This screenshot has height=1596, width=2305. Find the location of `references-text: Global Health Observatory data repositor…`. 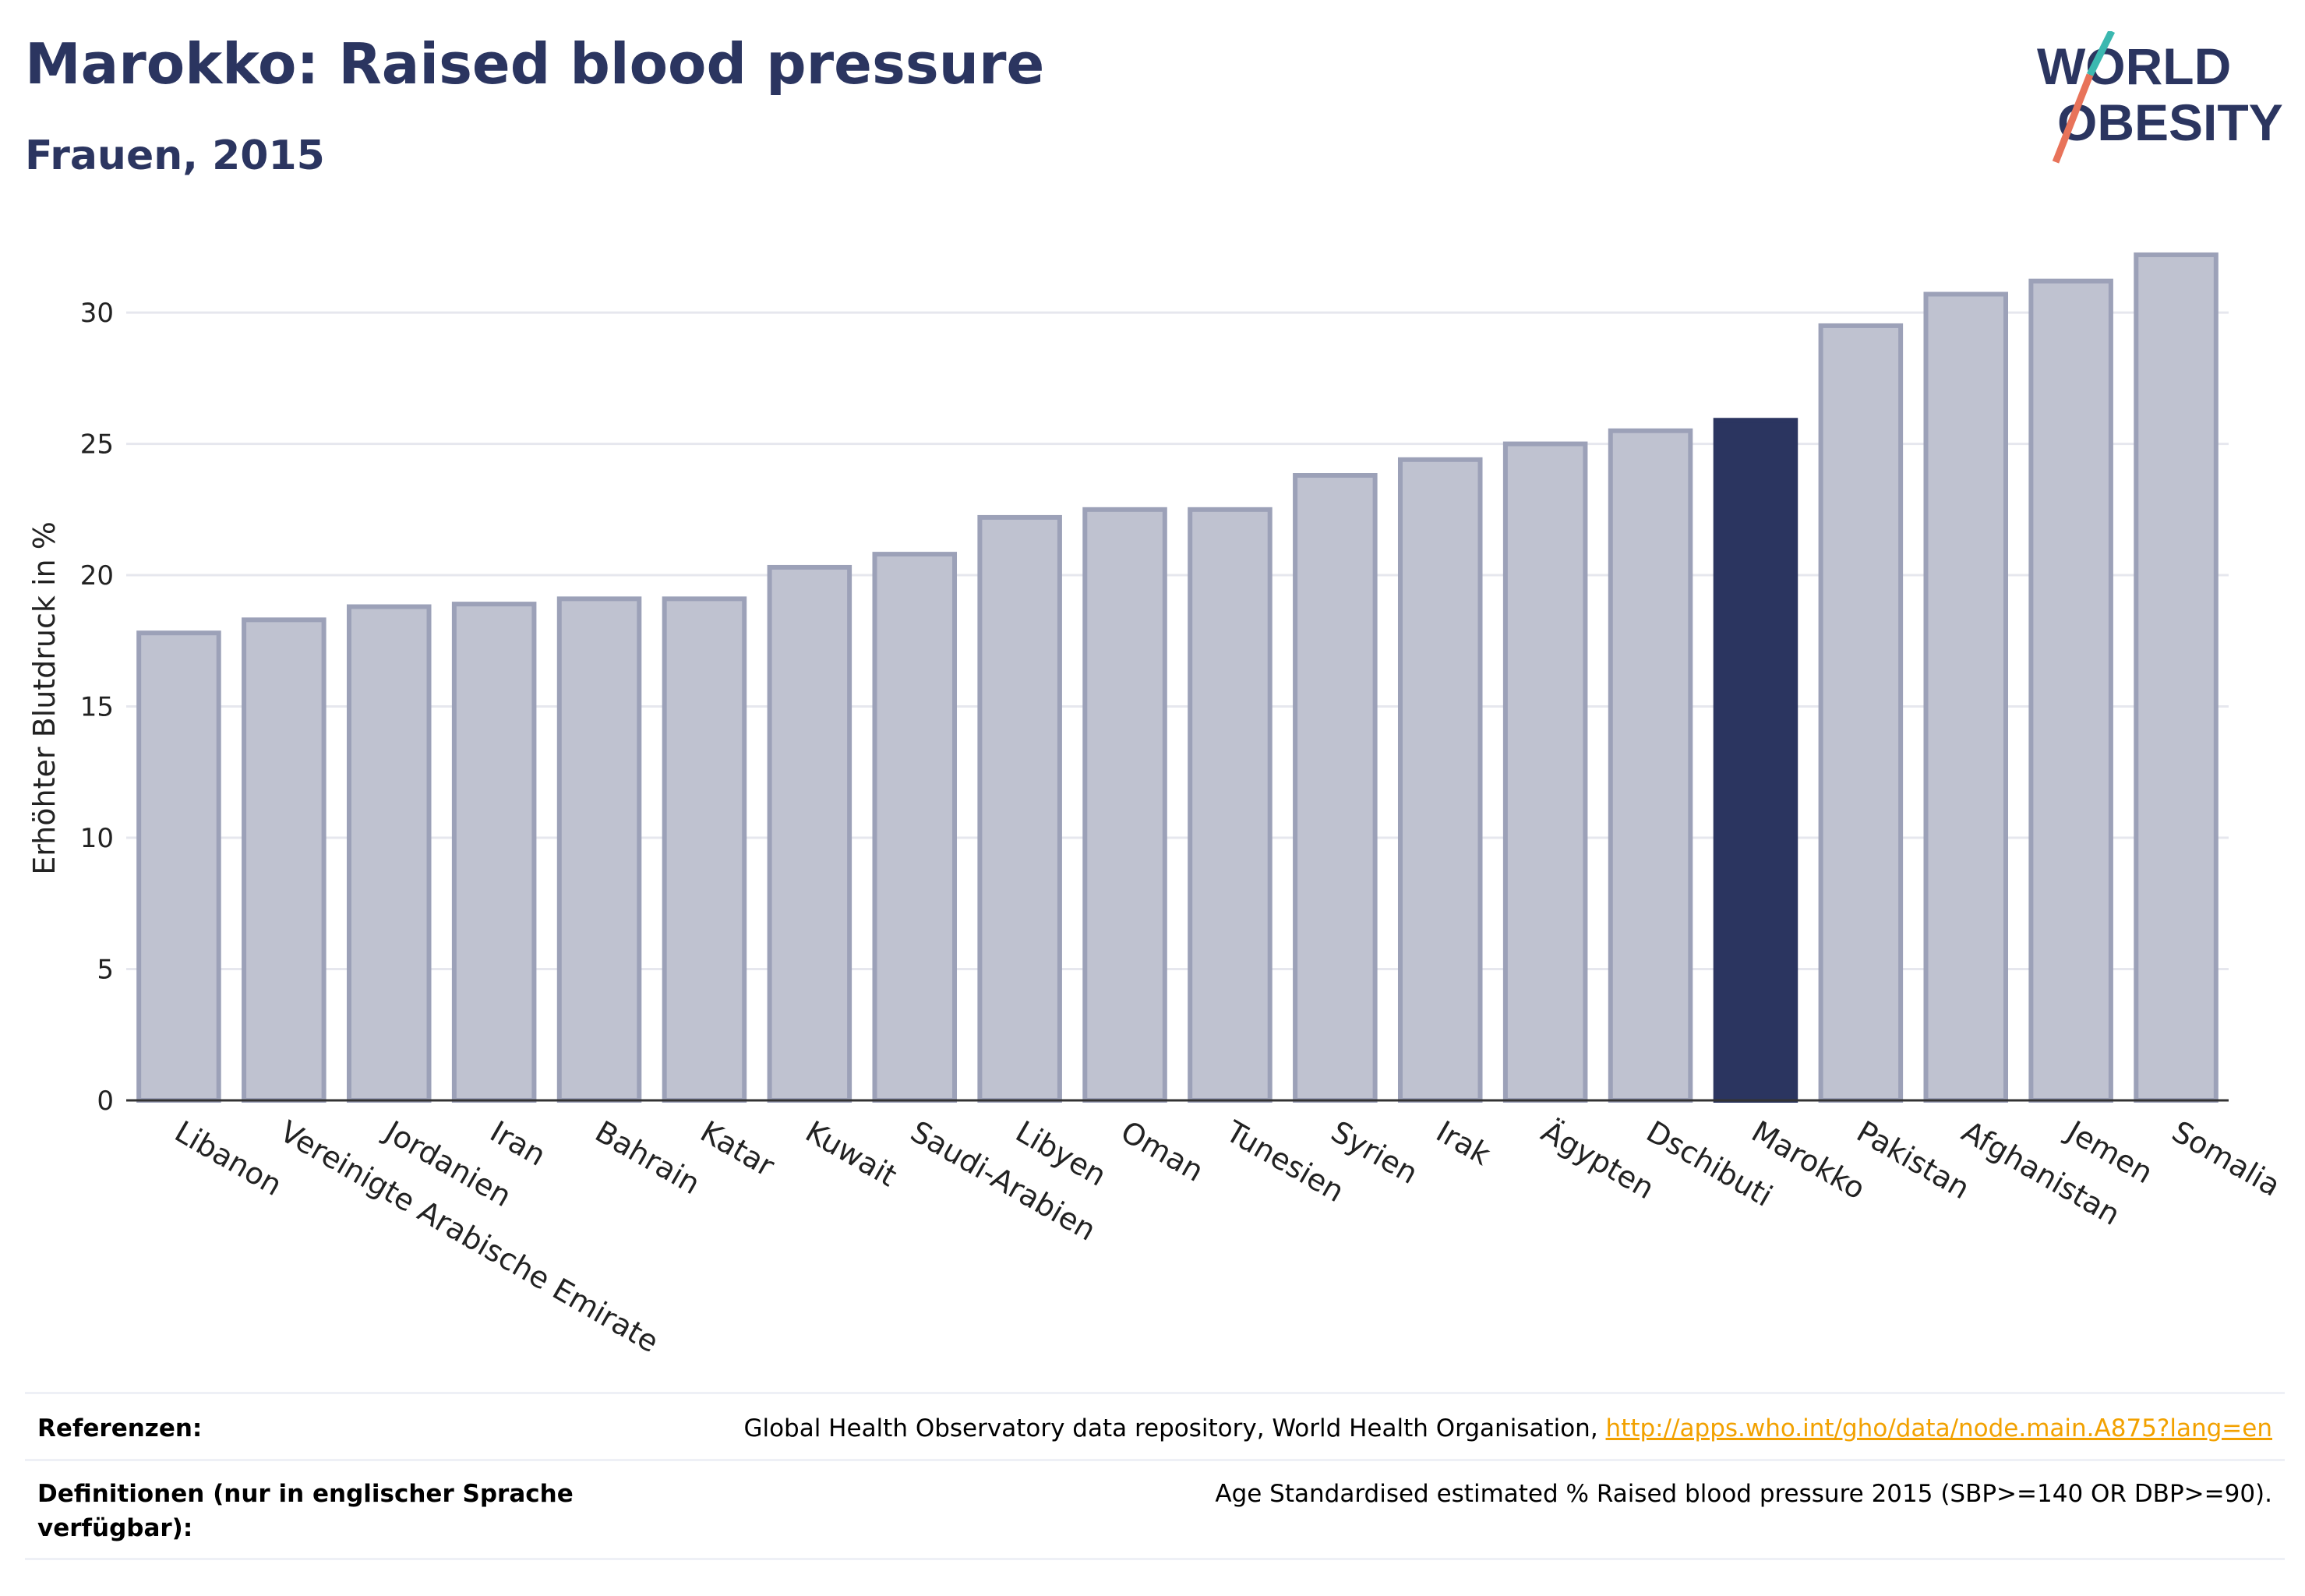

references-text: Global Health Observatory data repositor… is located at coordinates (1170, 1428).